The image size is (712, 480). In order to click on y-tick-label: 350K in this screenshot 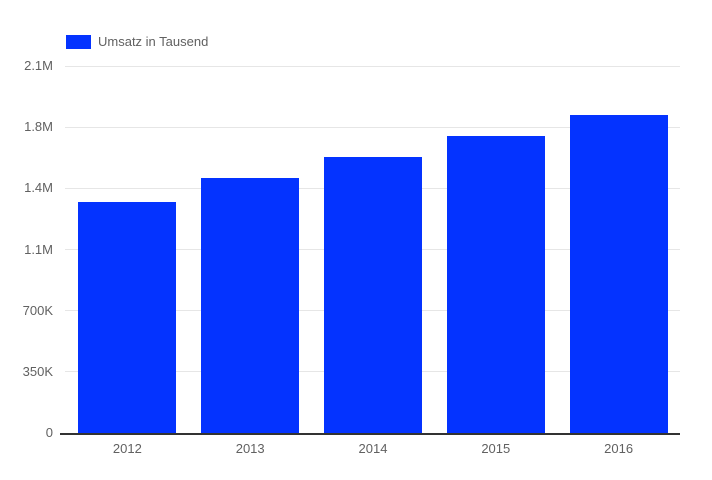, I will do `click(37, 371)`.